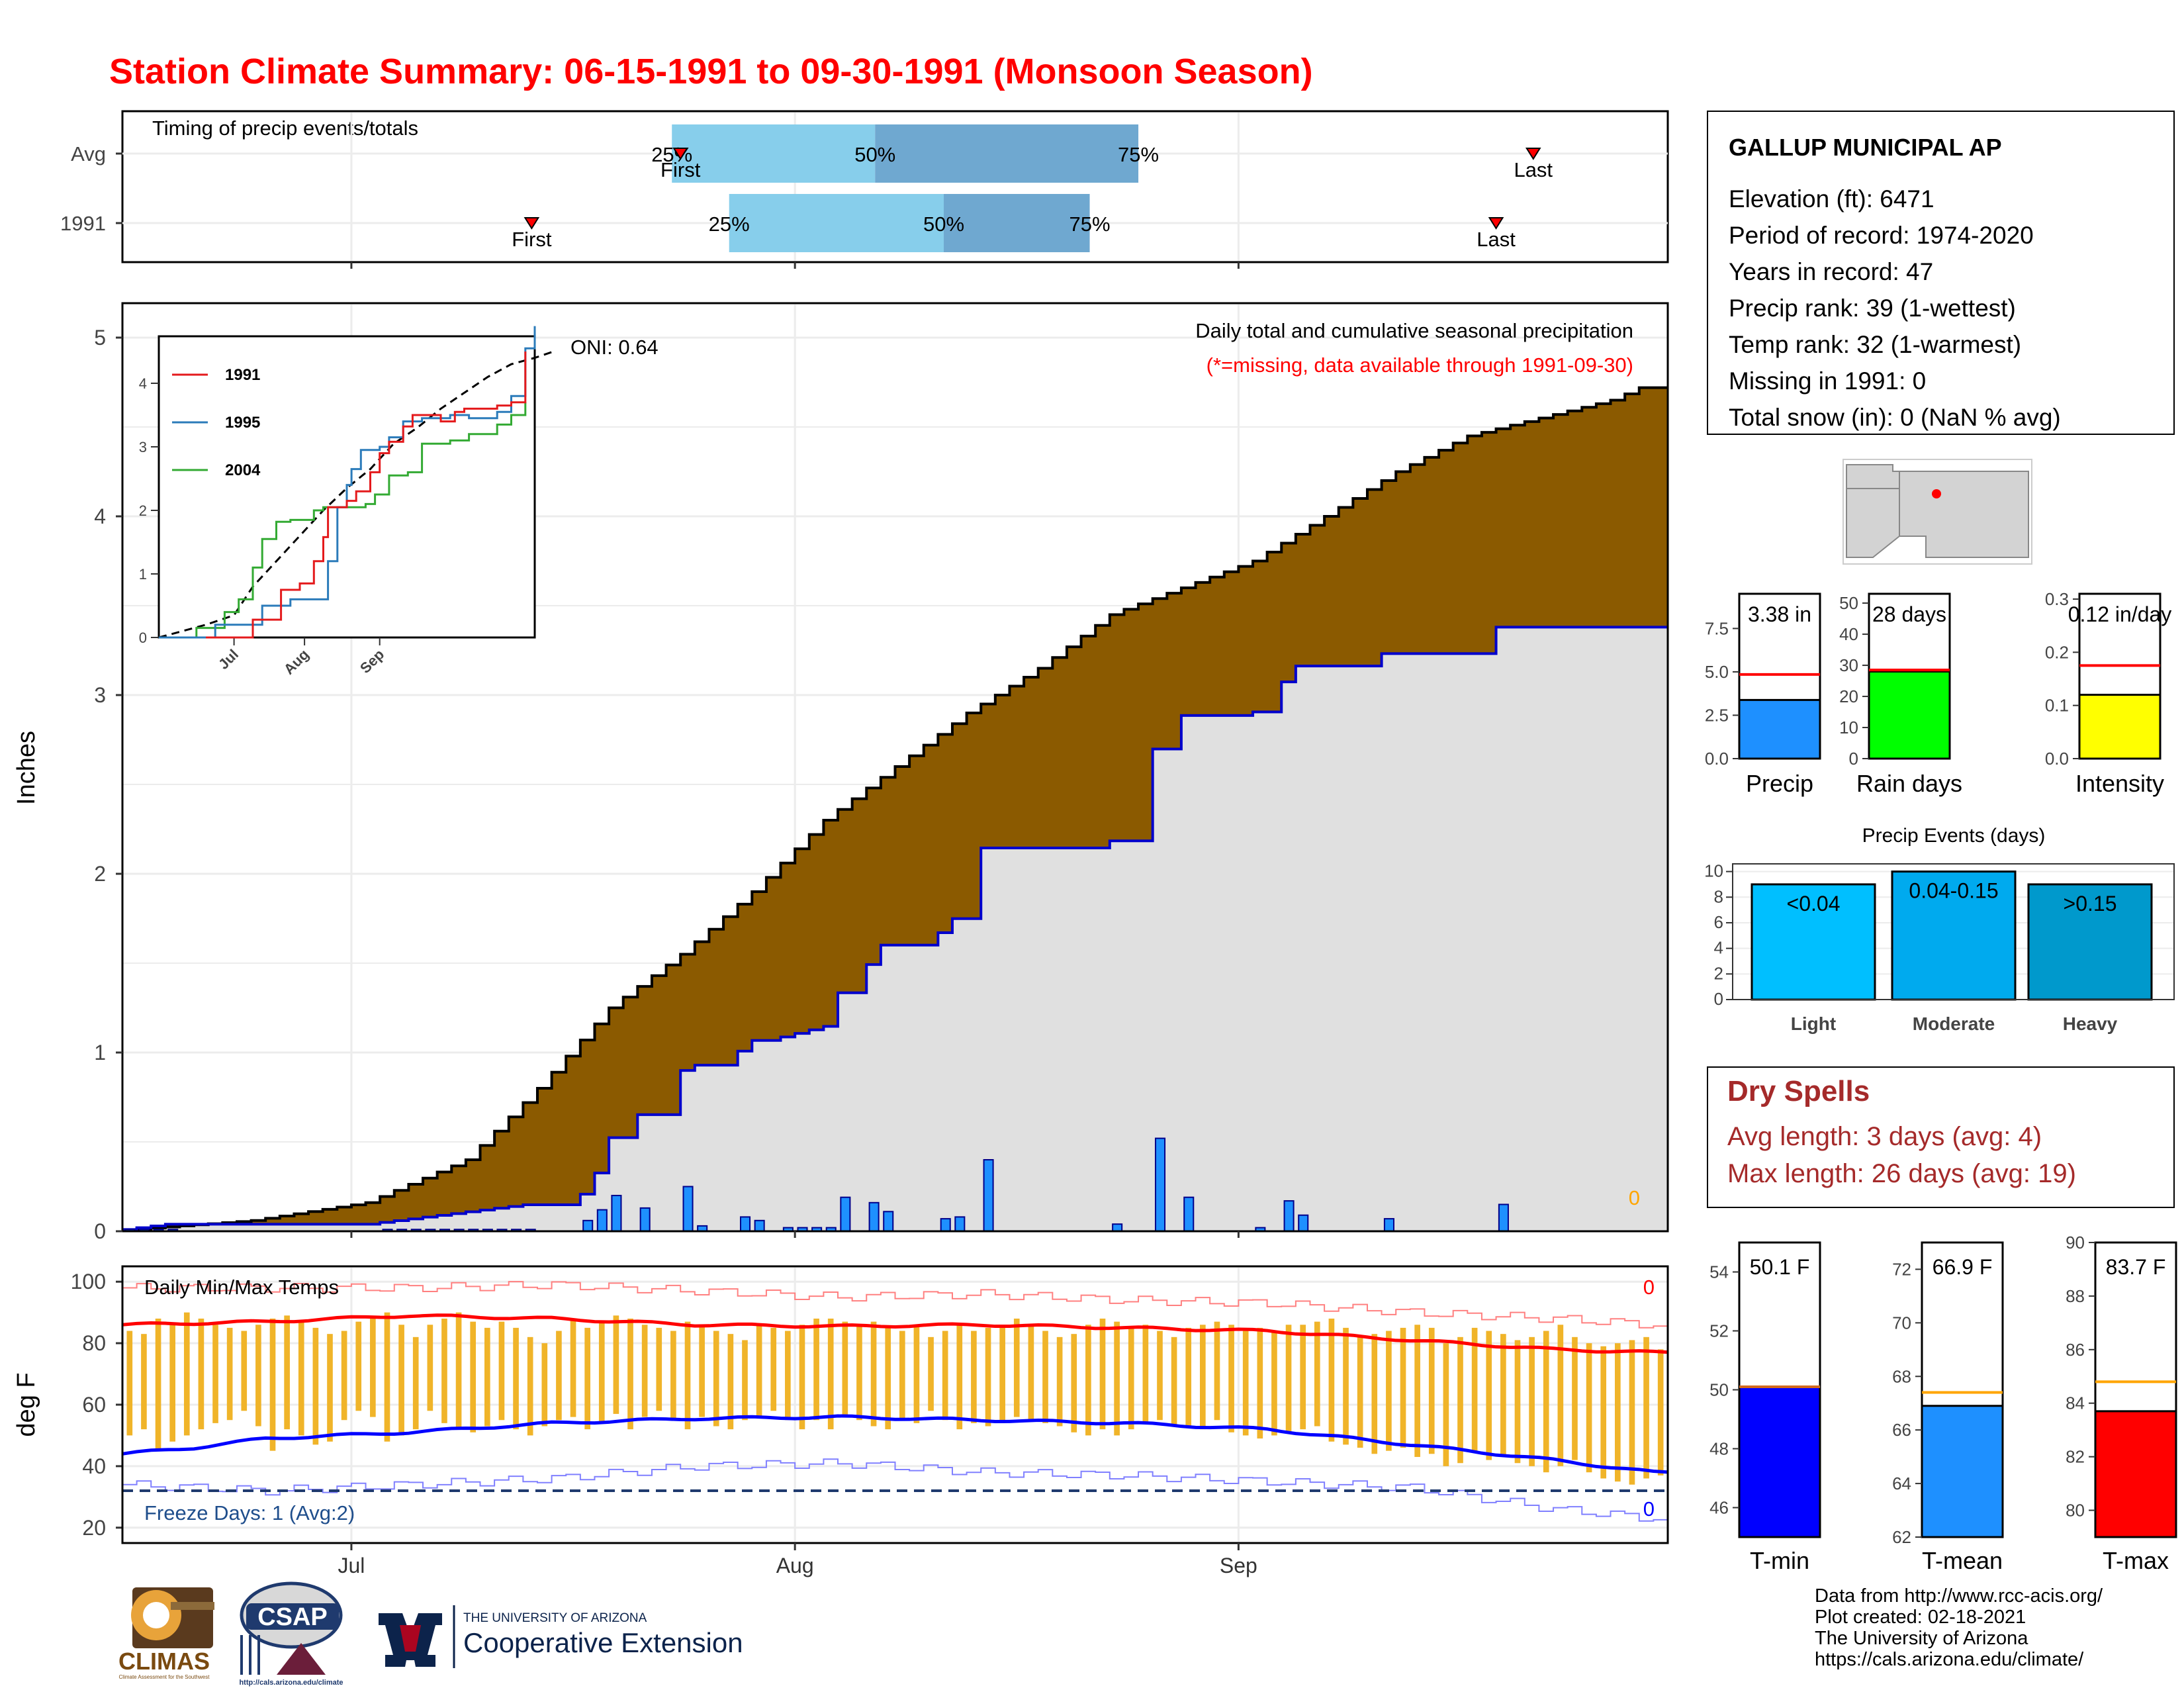  I want to click on summary-y-tick-label: 20, so click(1848, 696).